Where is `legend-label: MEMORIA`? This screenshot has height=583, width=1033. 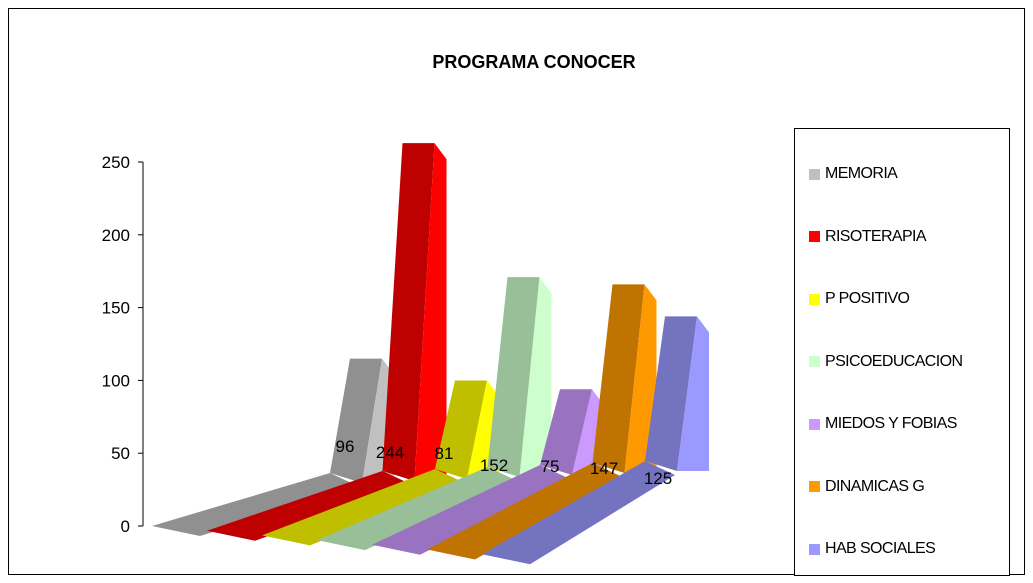
legend-label: MEMORIA is located at coordinates (861, 173).